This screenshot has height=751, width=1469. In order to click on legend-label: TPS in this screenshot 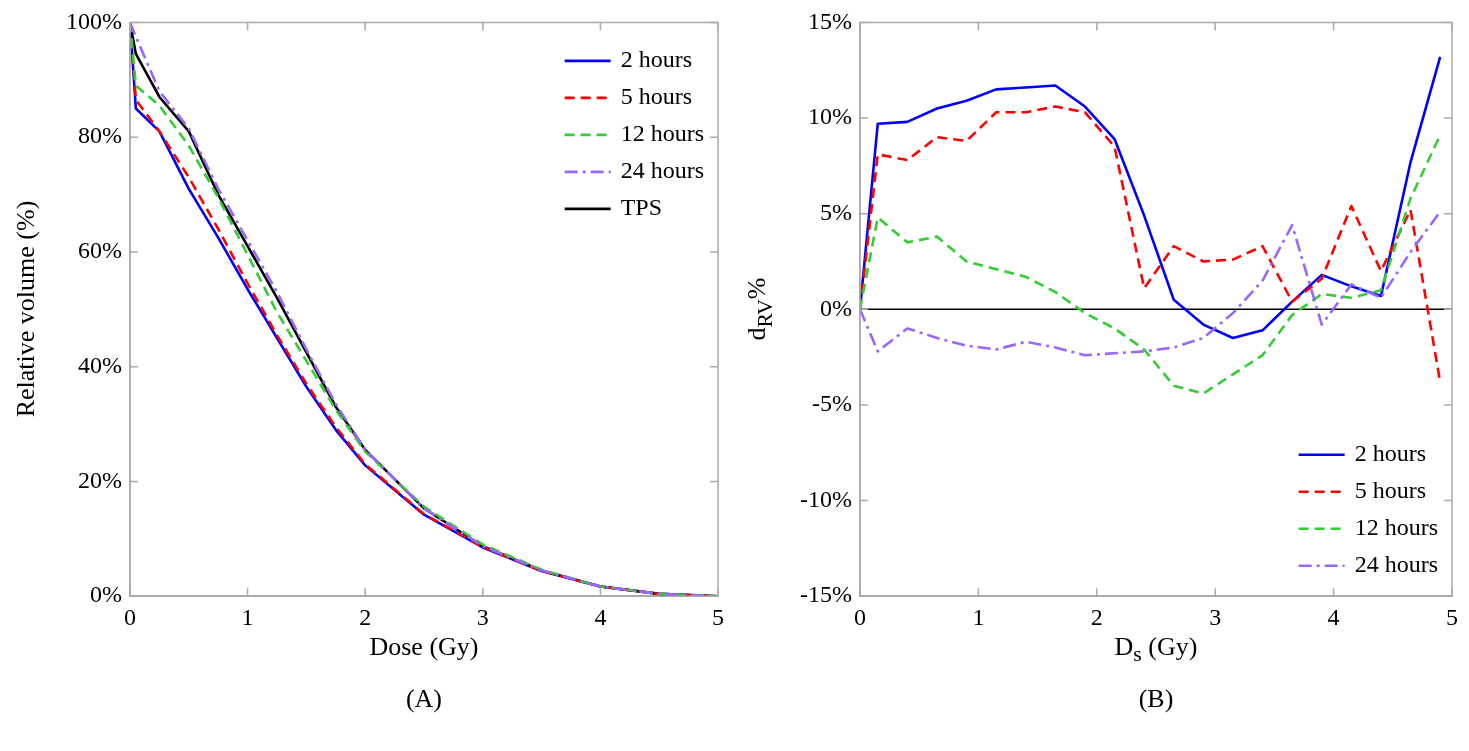, I will do `click(641, 207)`.